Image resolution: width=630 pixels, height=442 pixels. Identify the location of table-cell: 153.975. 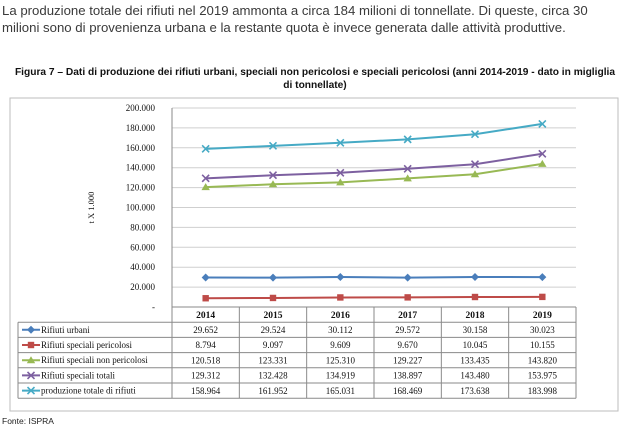
(543, 376).